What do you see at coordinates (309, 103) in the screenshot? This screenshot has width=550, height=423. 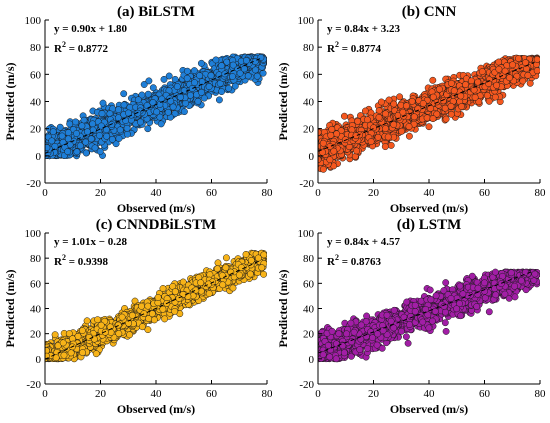 I see `y-tick-label: 40` at bounding box center [309, 103].